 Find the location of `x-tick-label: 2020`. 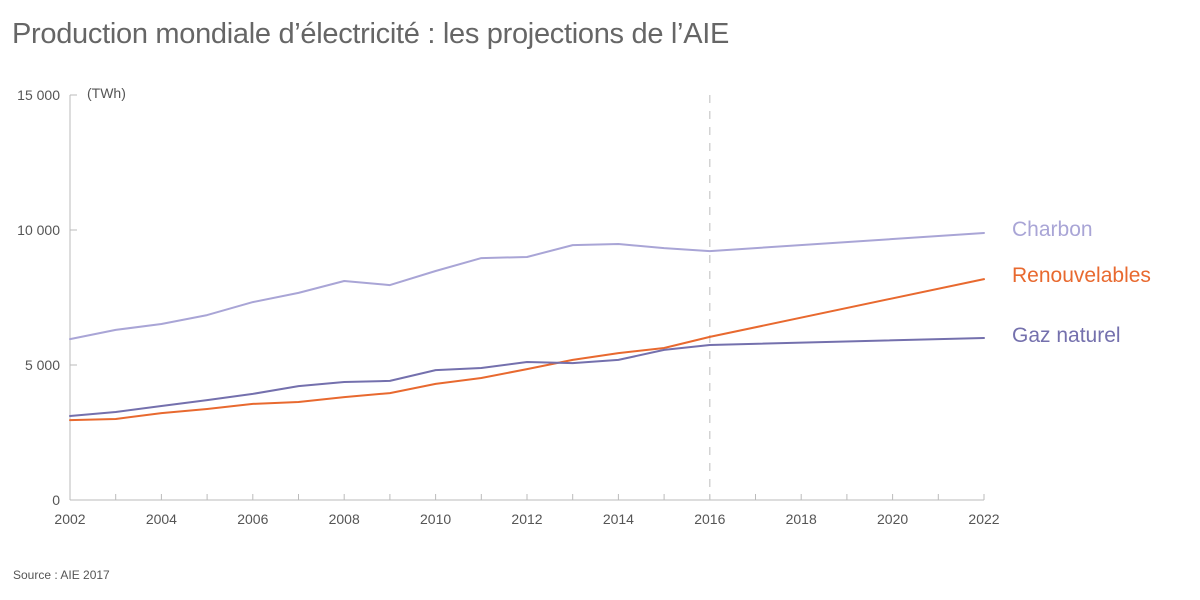

x-tick-label: 2020 is located at coordinates (892, 519).